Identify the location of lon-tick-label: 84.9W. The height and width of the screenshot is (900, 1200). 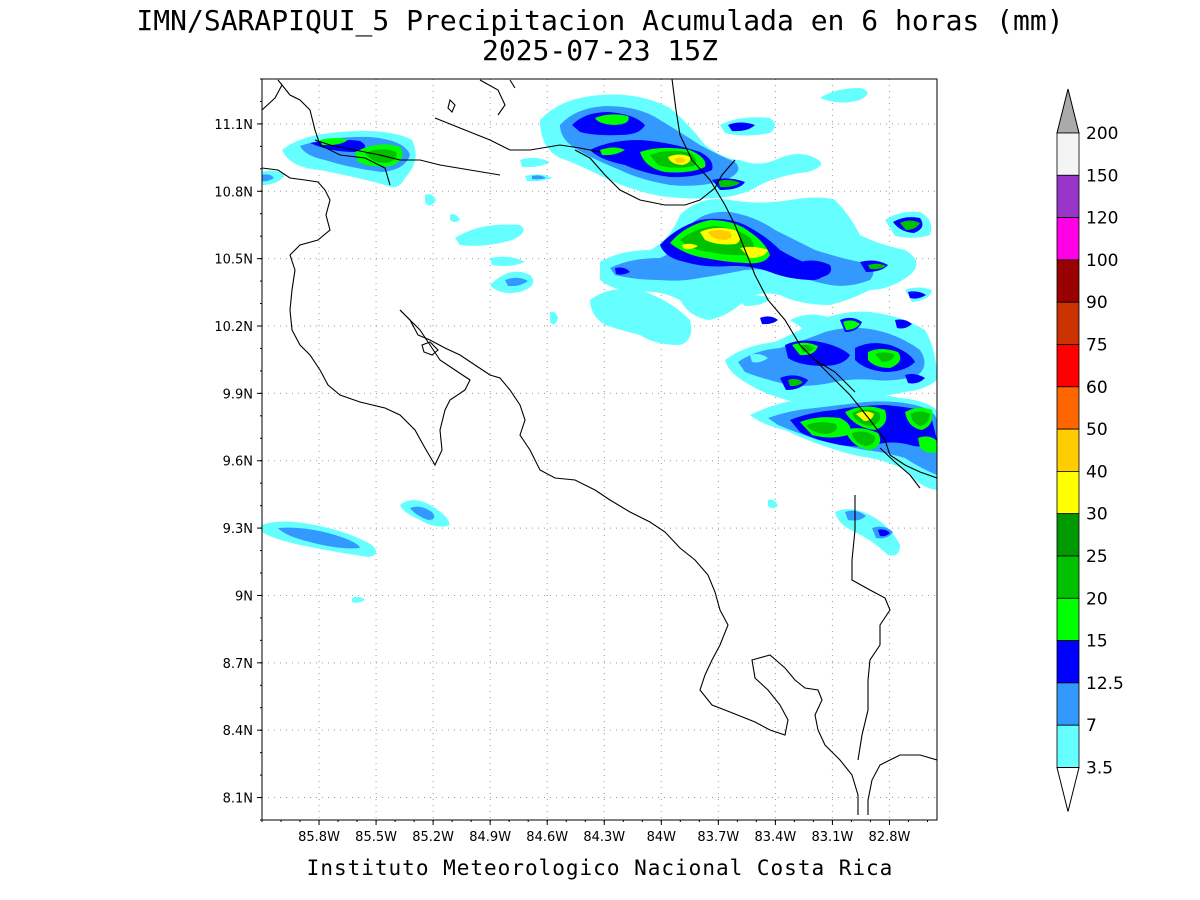
(490, 837).